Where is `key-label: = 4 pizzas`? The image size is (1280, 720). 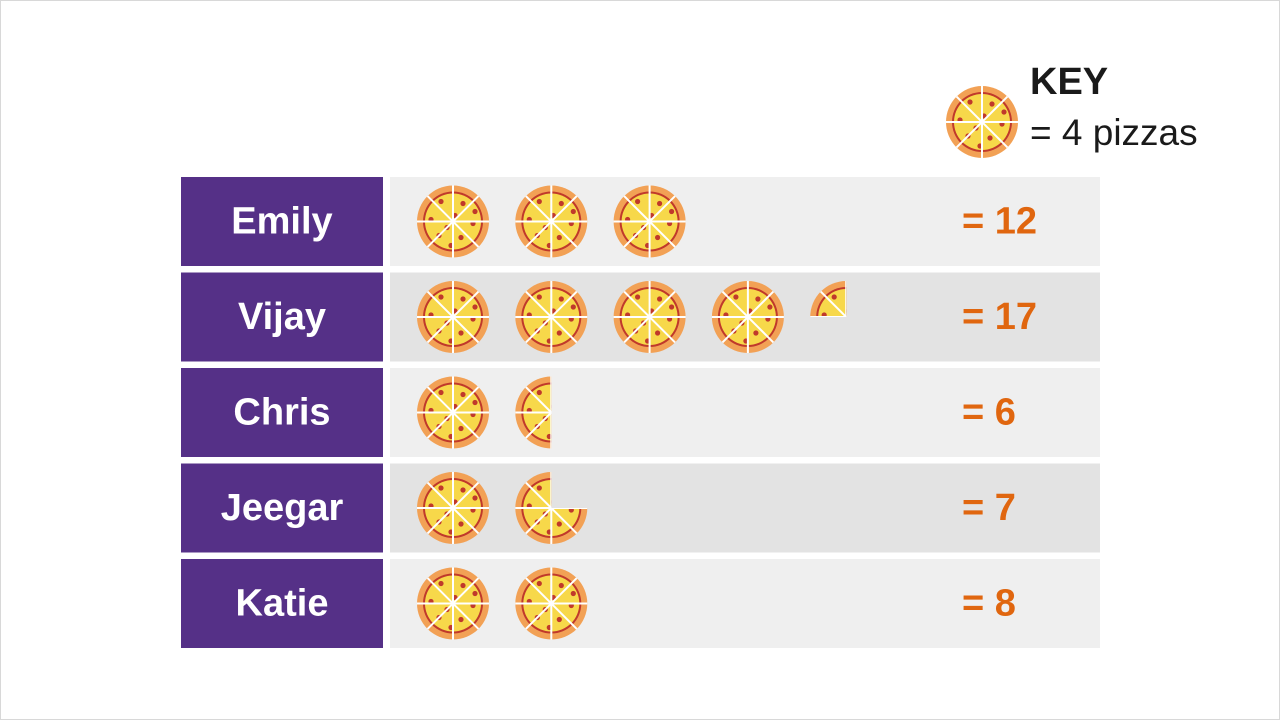
key-label: = 4 pizzas is located at coordinates (1114, 132).